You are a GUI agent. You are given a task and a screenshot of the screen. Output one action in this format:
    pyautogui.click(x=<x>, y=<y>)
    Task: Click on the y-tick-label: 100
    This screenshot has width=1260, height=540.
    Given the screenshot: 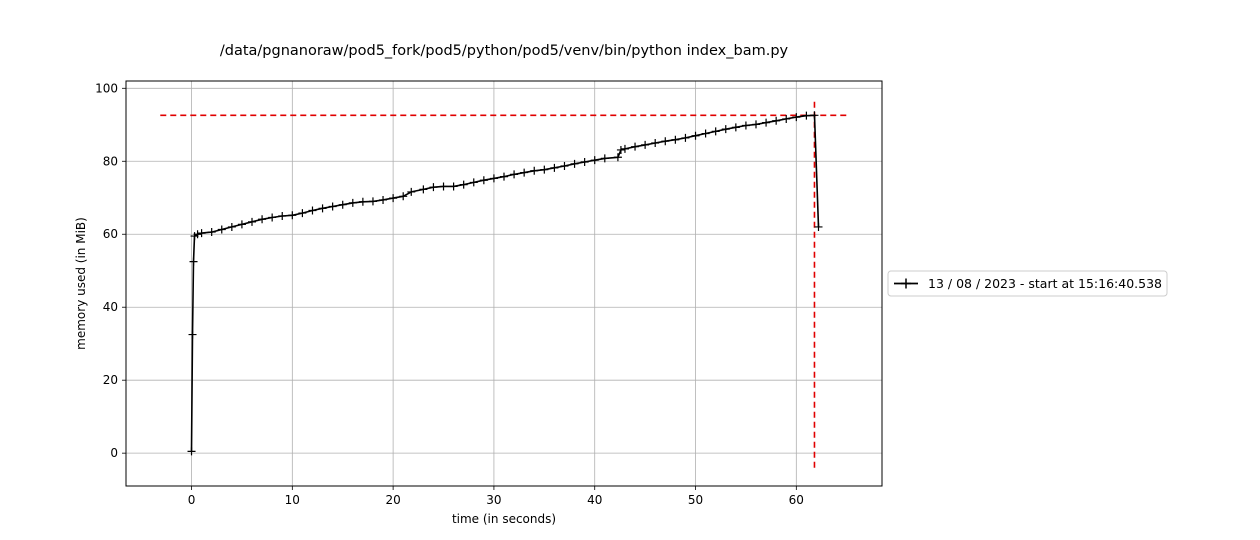 What is the action you would take?
    pyautogui.click(x=106, y=88)
    